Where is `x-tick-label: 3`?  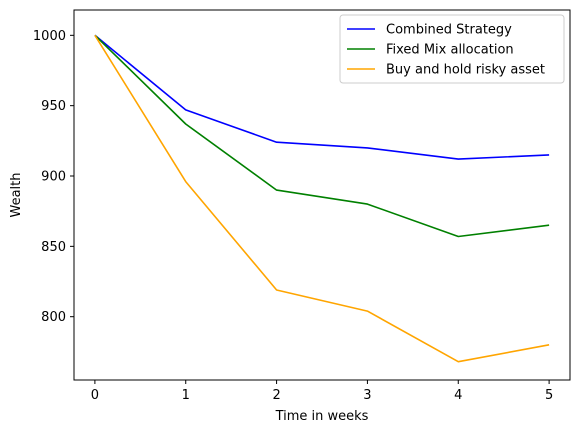
x-tick-label: 3 is located at coordinates (367, 395).